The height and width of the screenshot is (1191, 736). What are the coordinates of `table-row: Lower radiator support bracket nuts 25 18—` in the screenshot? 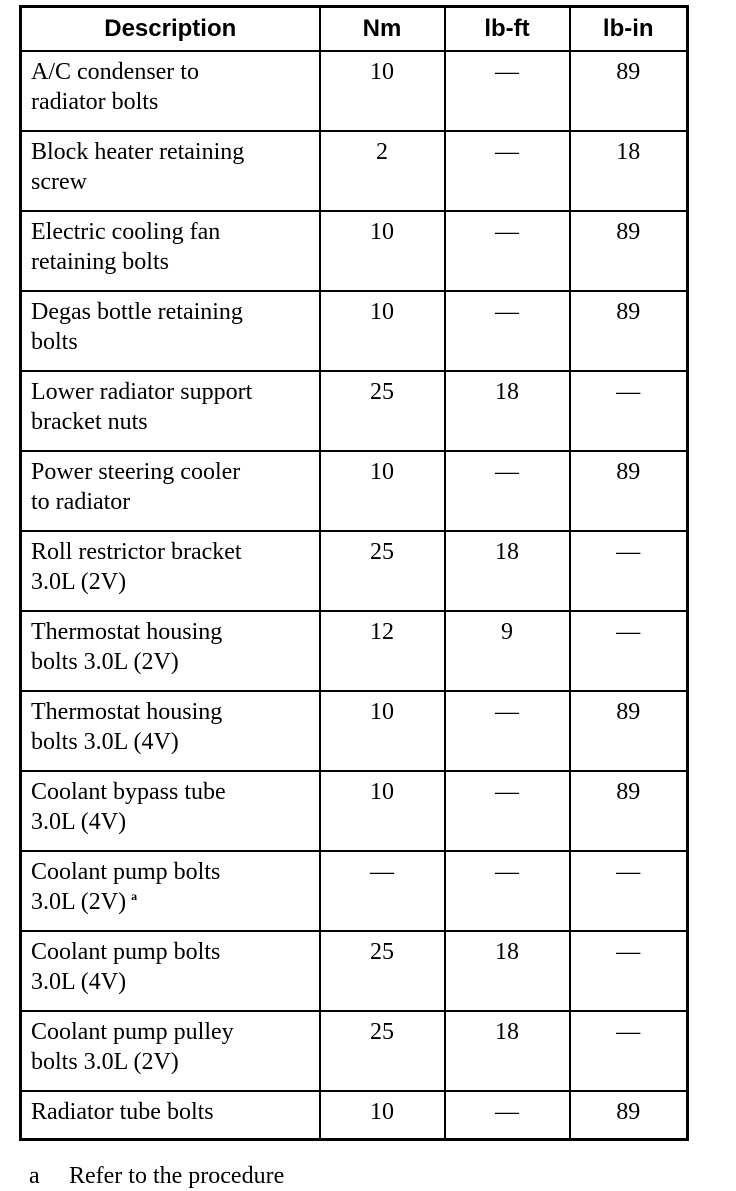 It's located at (354, 411).